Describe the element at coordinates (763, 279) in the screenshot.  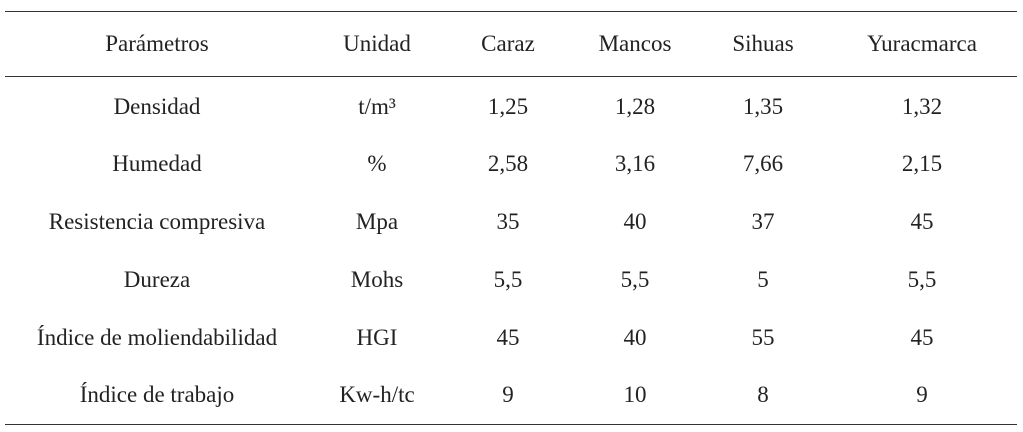
I see `cell-sihuas: 5` at that location.